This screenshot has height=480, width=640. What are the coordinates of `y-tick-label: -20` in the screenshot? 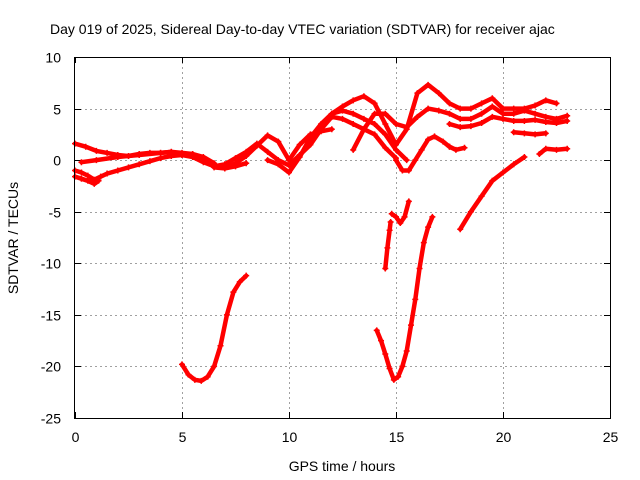 It's located at (51, 367).